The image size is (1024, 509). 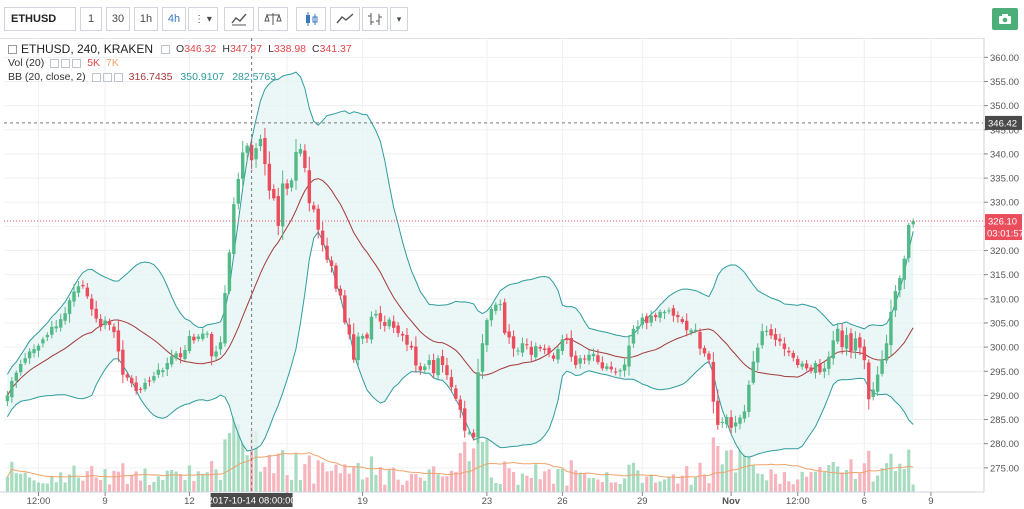 I want to click on legend-vol-value-2: 7K, so click(x=112, y=63).